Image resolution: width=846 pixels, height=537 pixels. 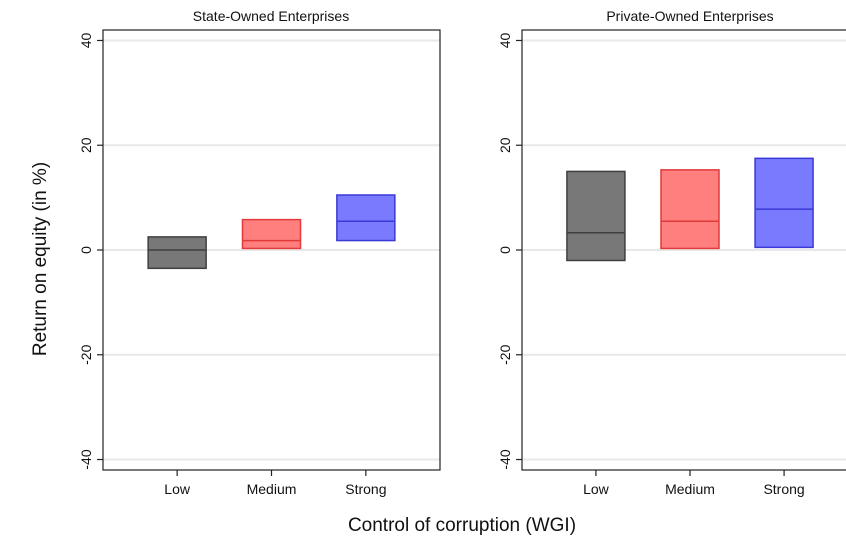 I want to click on x-axis-title: Control of corruption (WGI), so click(x=462, y=525).